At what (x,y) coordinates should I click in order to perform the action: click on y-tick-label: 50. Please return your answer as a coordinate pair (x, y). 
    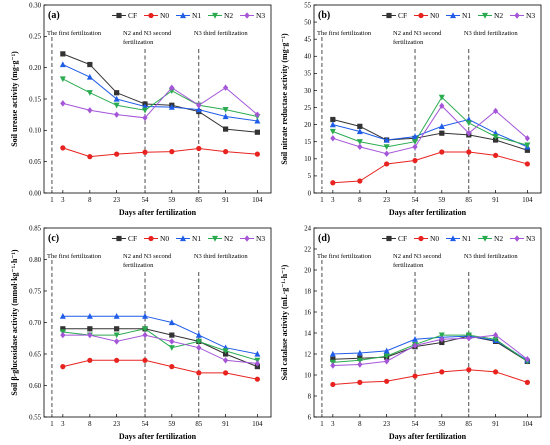
    Looking at the image, I should click on (307, 22).